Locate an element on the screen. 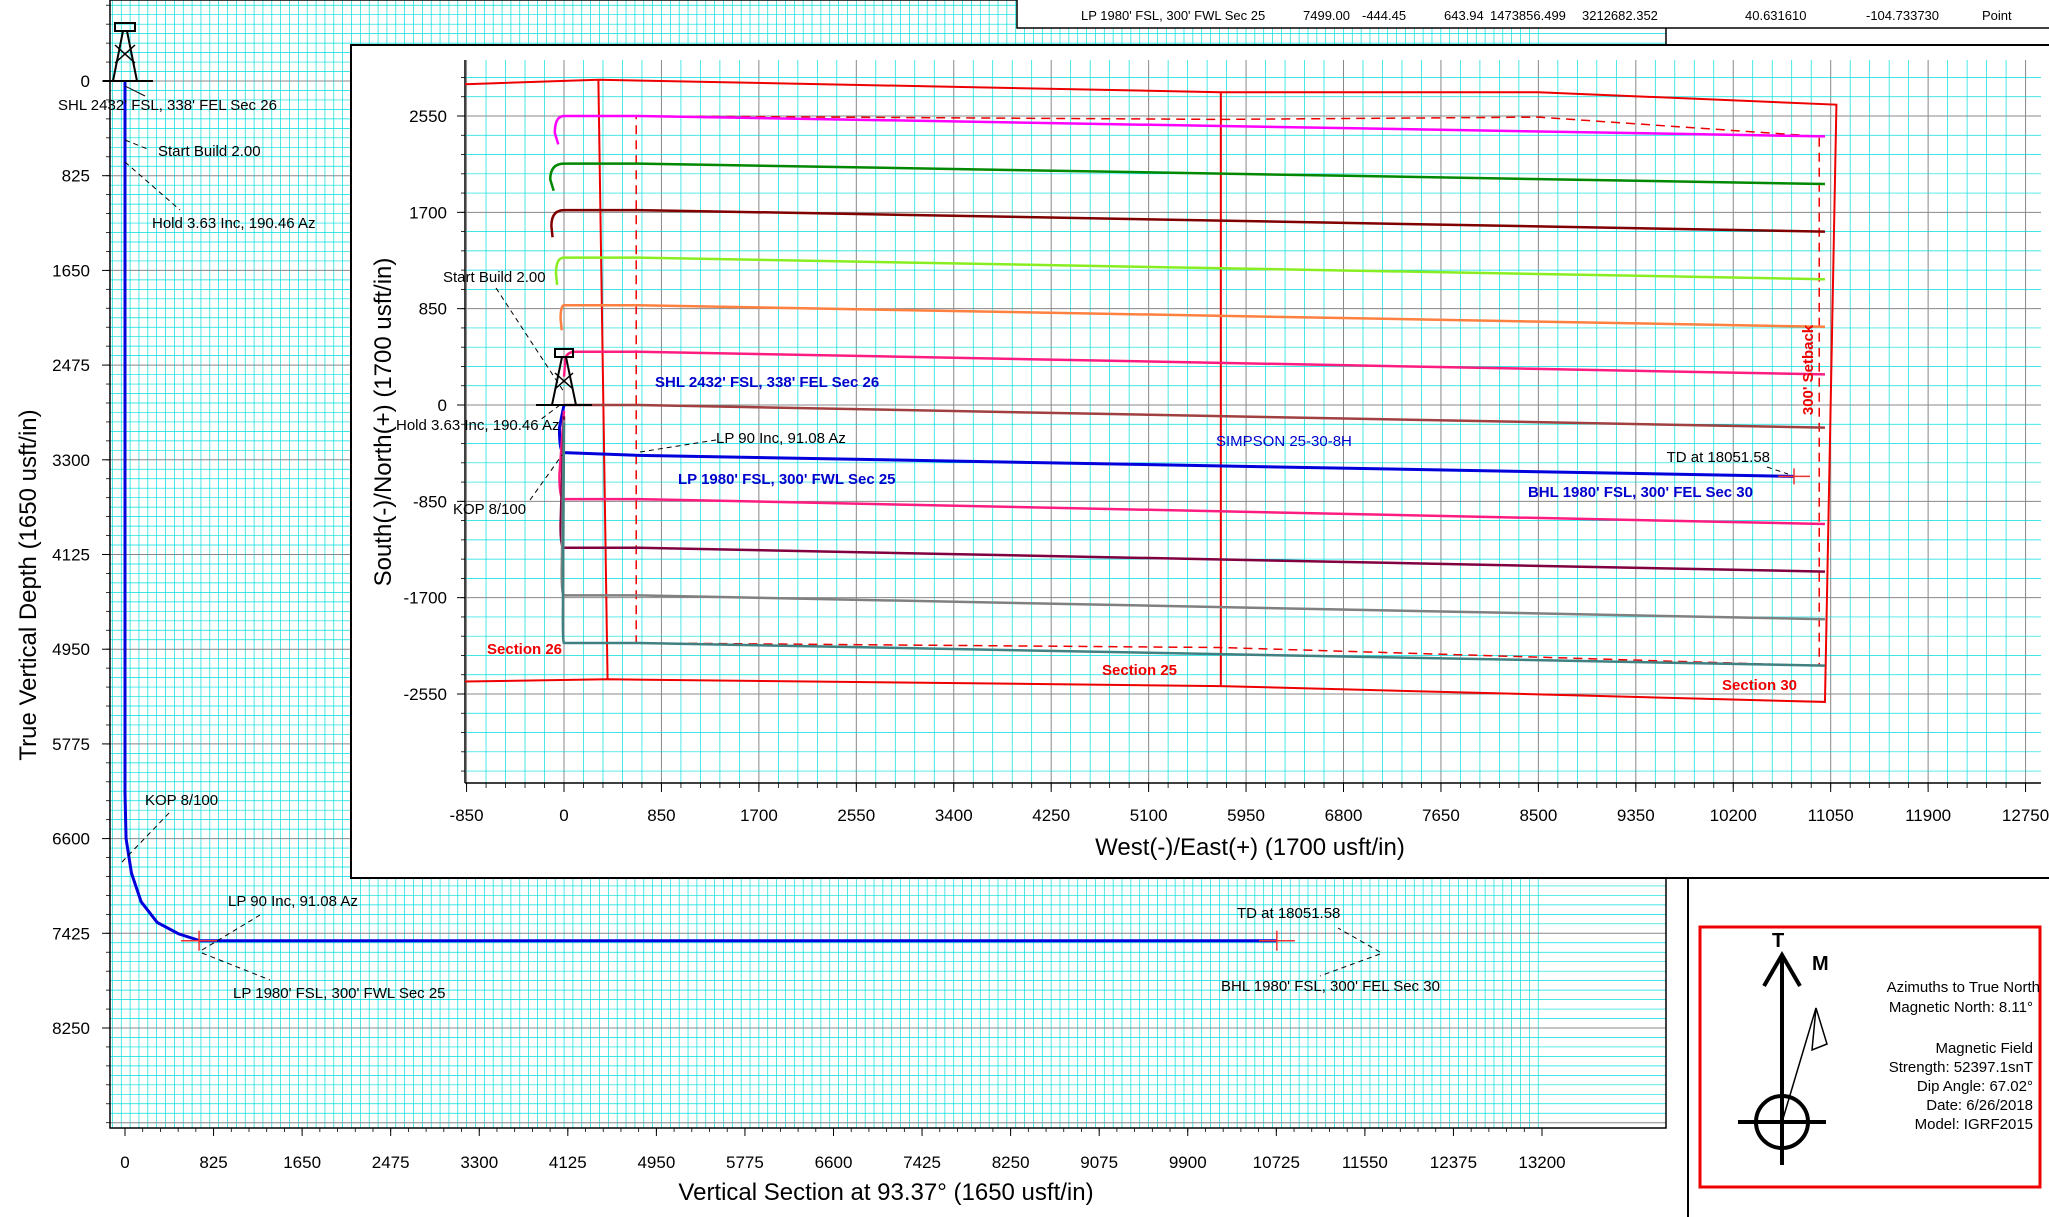 This screenshot has height=1217, width=2049. top-table-cell-longitude: -104.733730 is located at coordinates (1902, 15).